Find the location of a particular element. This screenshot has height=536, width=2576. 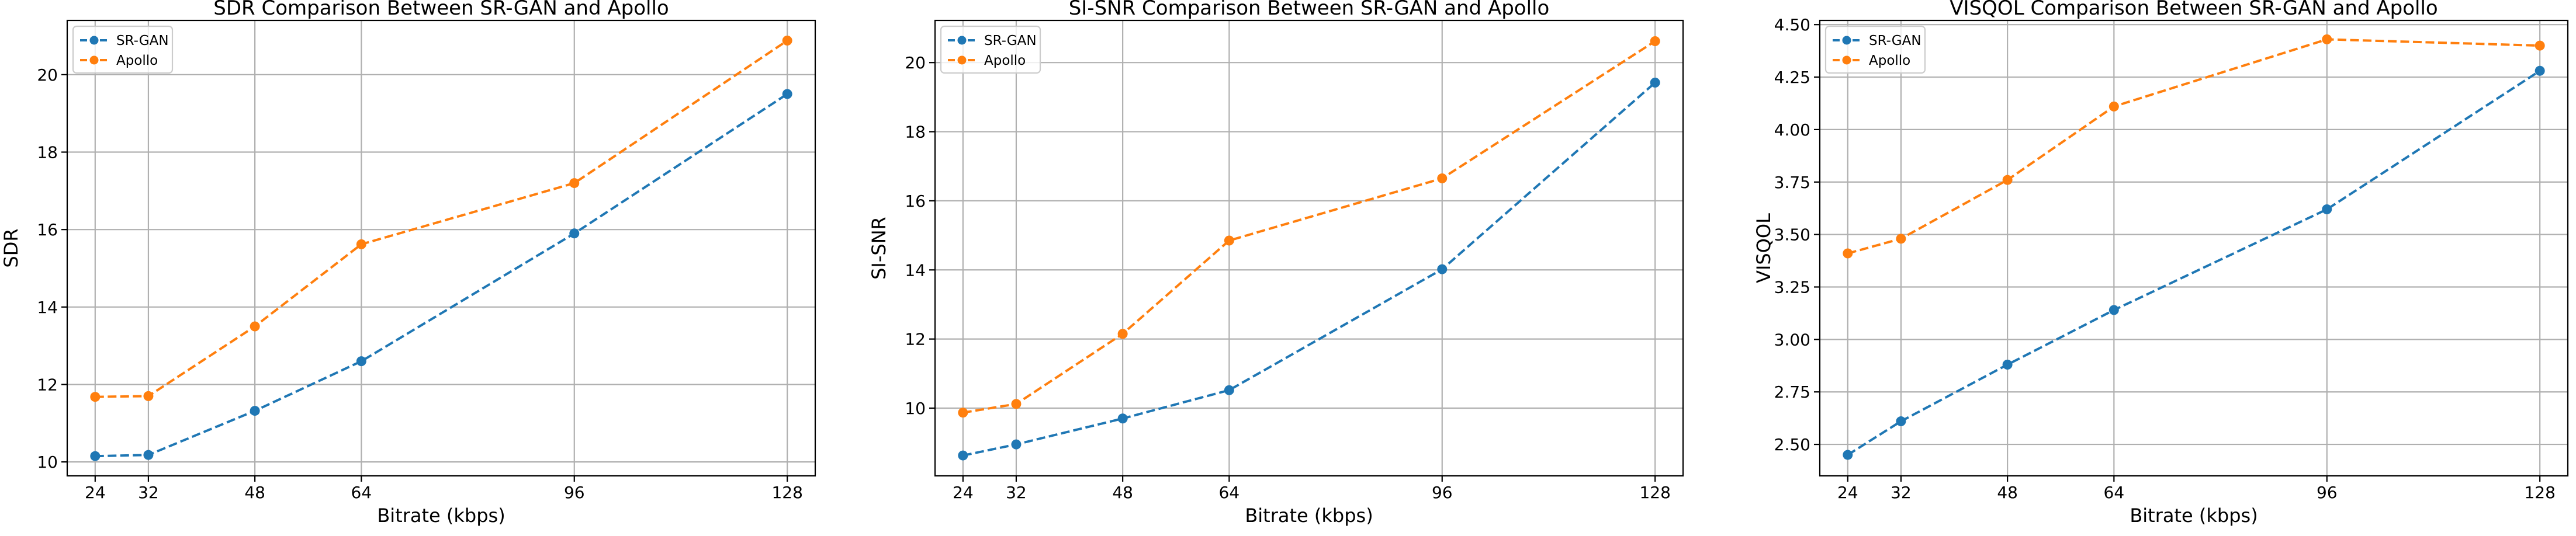

y-tick-label: 4.00 is located at coordinates (1792, 130).